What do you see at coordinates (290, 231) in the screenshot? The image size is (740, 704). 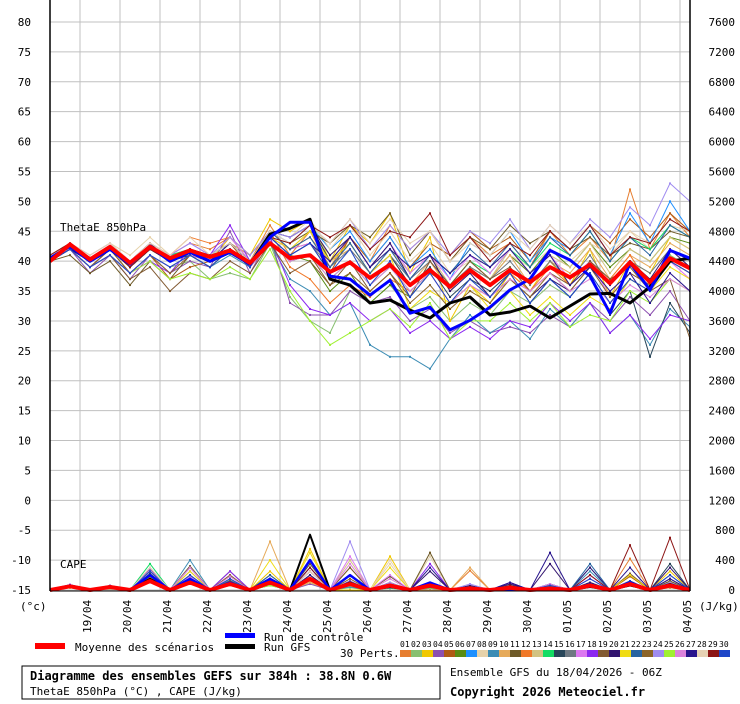 I see `perturbation-03-thetae-line-point` at bounding box center [290, 231].